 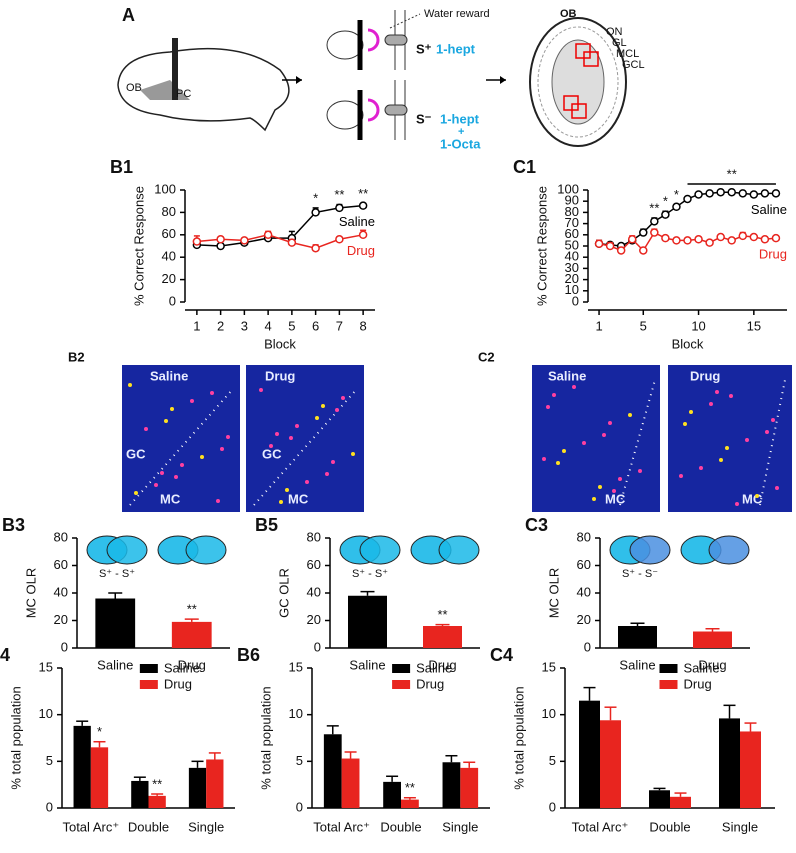 What do you see at coordinates (460, 143) in the screenshot?
I see `odor-label: 1-Octa` at bounding box center [460, 143].